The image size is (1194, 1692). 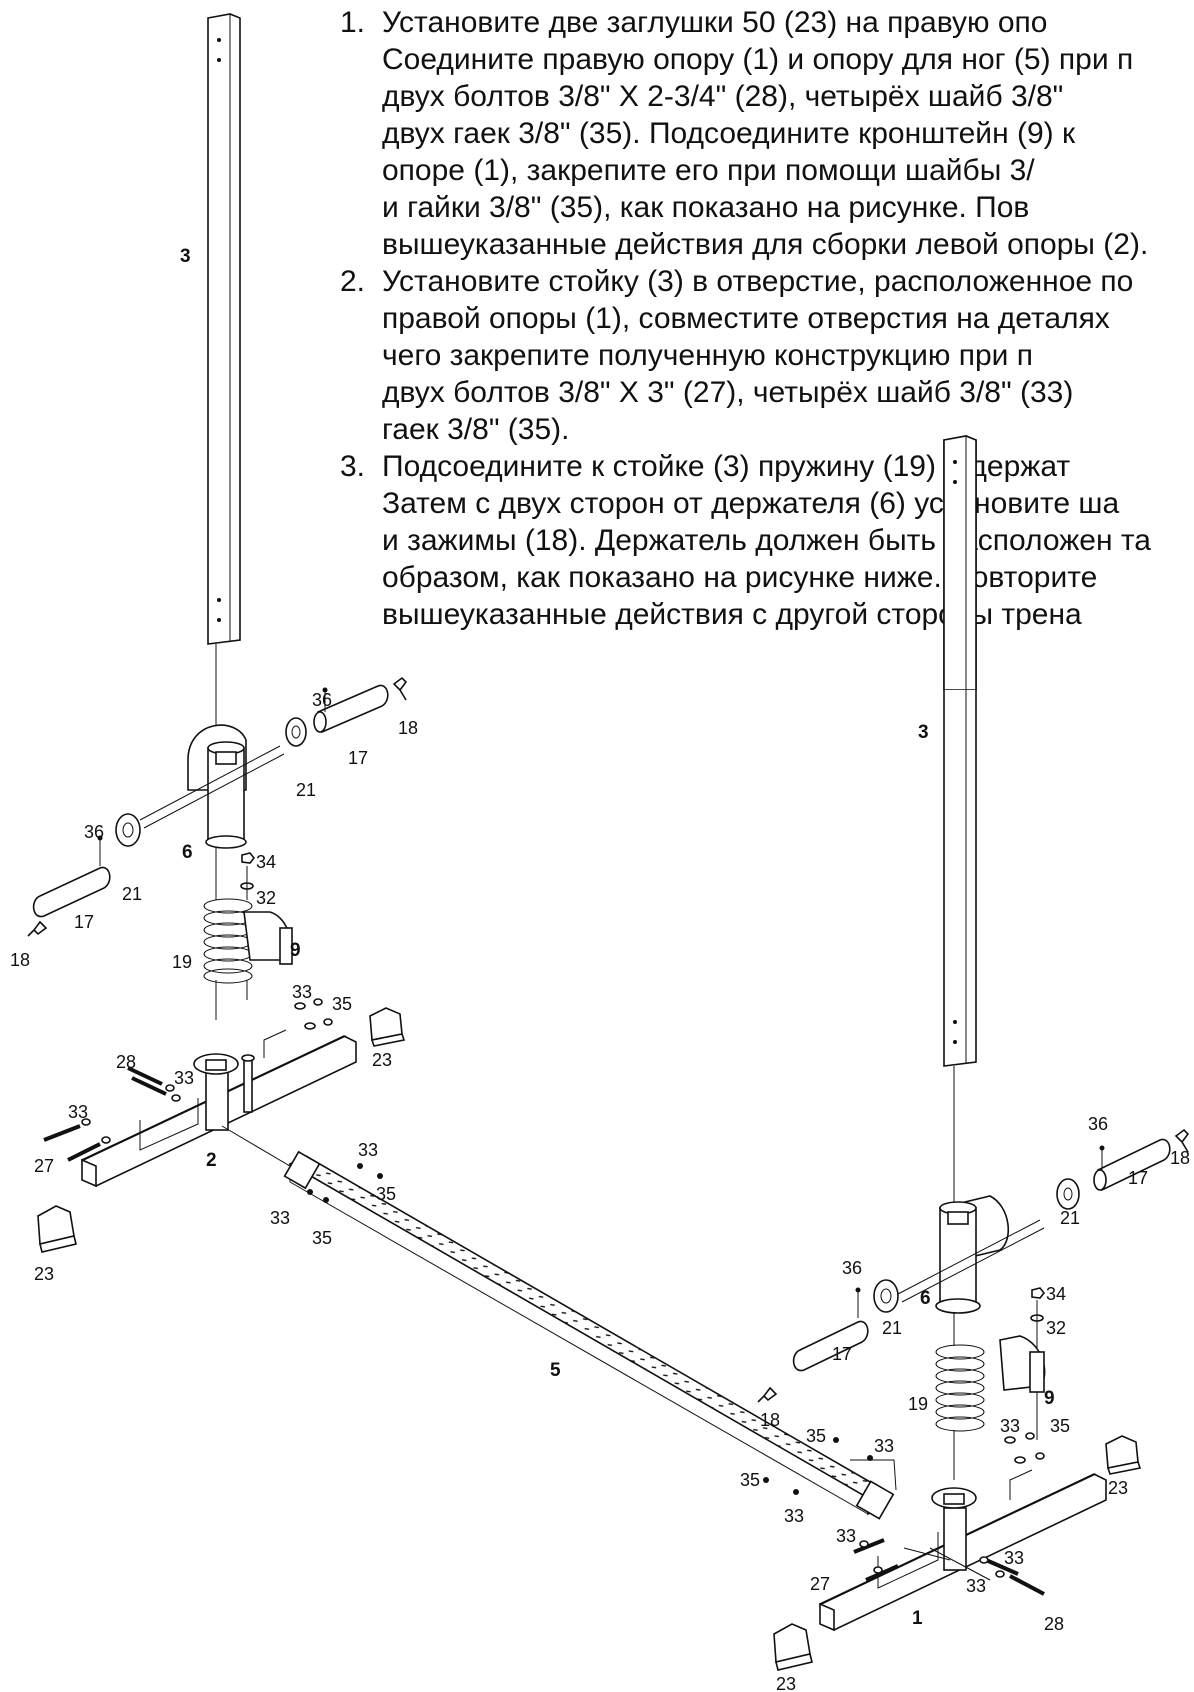 I want to click on label-right-bracket: 9, so click(x=1049, y=1398).